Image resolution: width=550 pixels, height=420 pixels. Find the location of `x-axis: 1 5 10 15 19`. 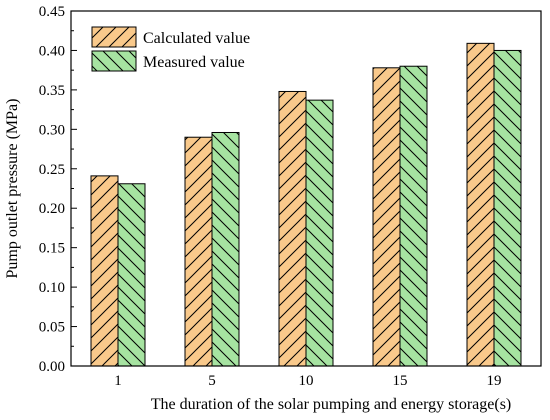

x-axis: 1 5 10 15 19 is located at coordinates (308, 374).